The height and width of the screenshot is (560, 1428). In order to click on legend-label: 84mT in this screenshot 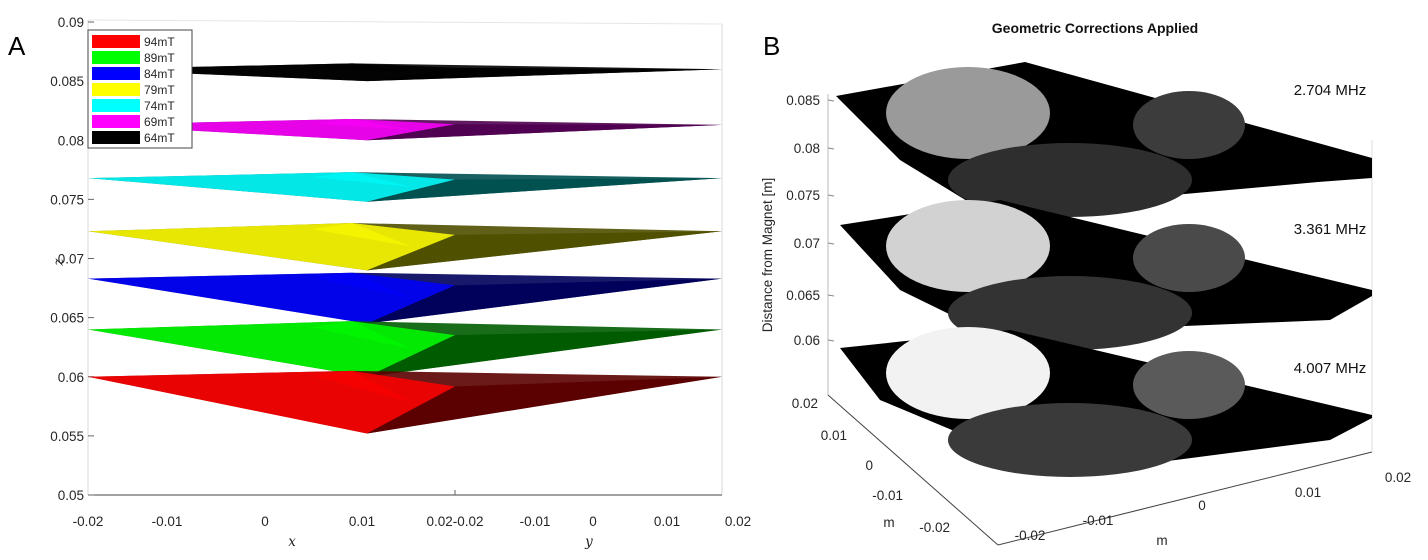, I will do `click(159, 74)`.